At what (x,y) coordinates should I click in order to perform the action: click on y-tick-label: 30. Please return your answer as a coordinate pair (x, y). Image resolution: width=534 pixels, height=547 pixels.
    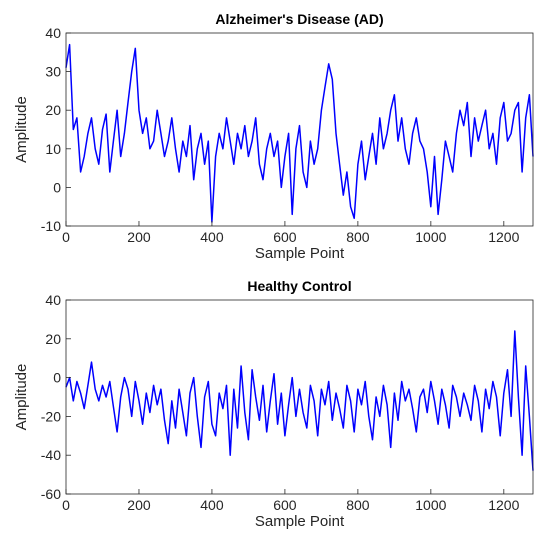
    Looking at the image, I should click on (53, 72).